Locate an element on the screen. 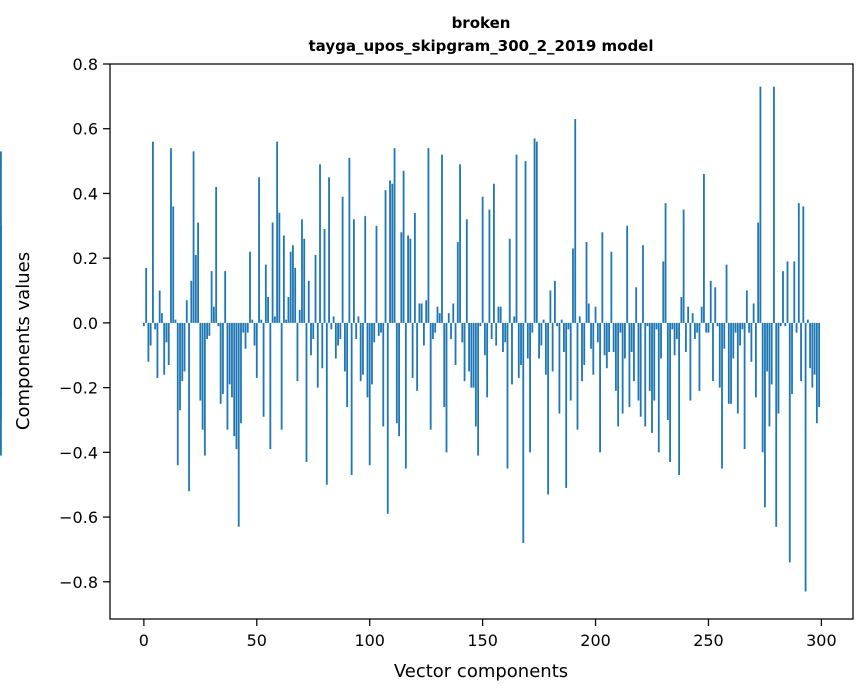  y-tick-label: −0.4 is located at coordinates (78, 452).